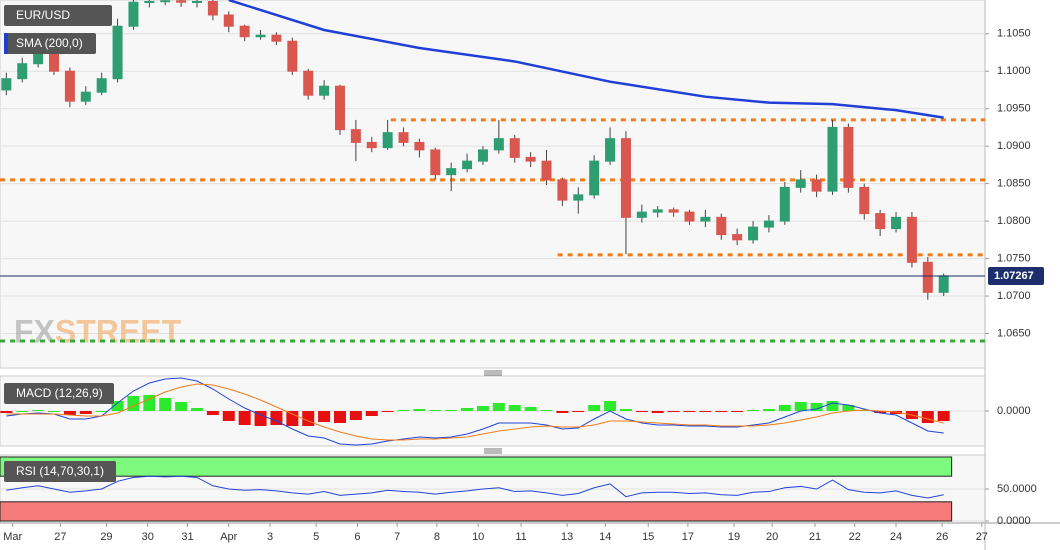 The height and width of the screenshot is (550, 1060). I want to click on legend-label: RSI (14,70,30,1), so click(60, 471).